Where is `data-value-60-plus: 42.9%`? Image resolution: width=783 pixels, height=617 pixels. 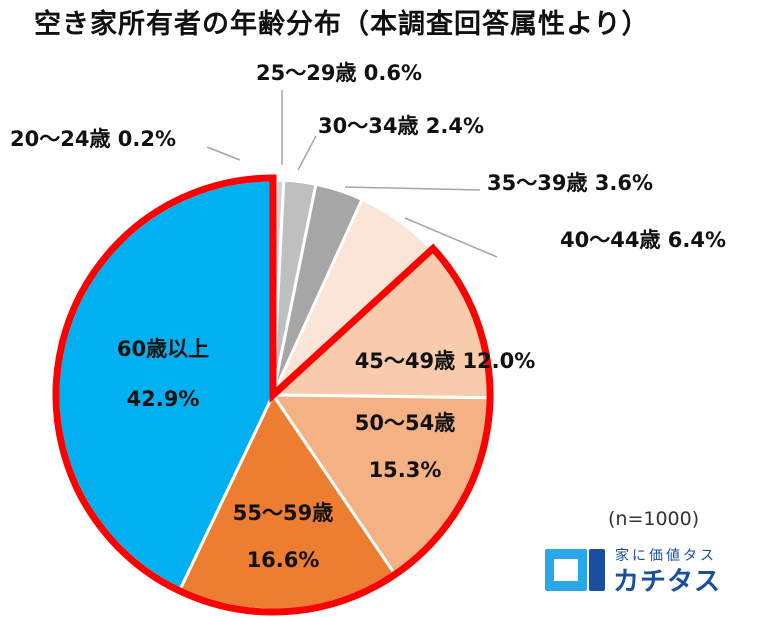 data-value-60-plus: 42.9% is located at coordinates (163, 399).